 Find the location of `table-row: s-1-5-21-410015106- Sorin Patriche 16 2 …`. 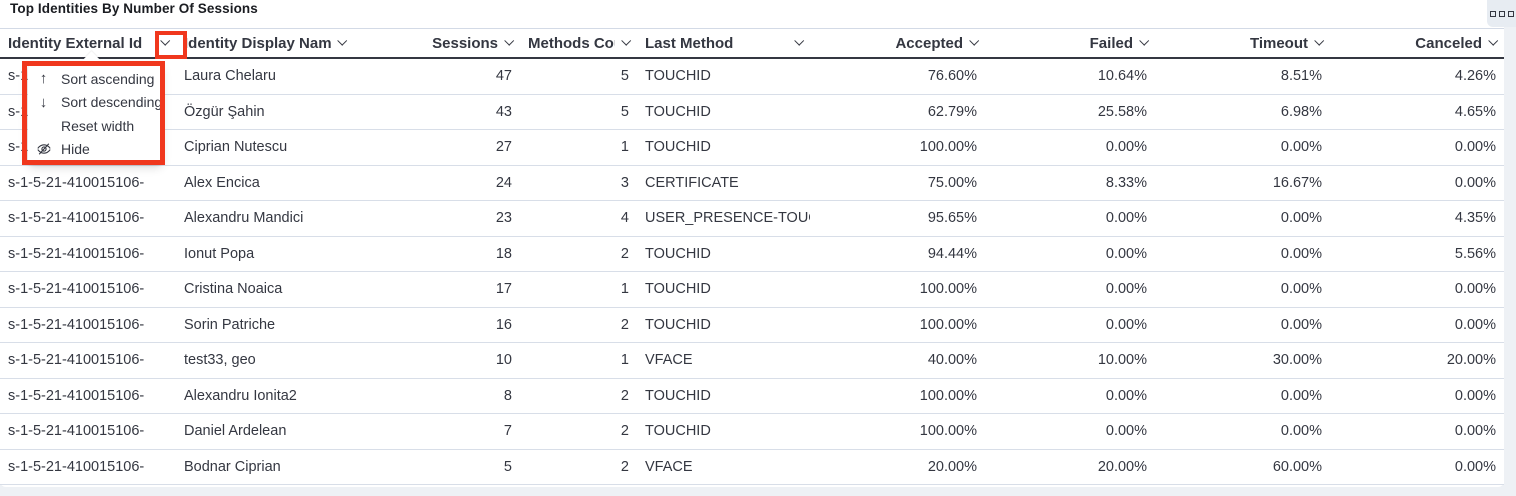

table-row: s-1-5-21-410015106- Sorin Patriche 16 2 … is located at coordinates (752, 325).